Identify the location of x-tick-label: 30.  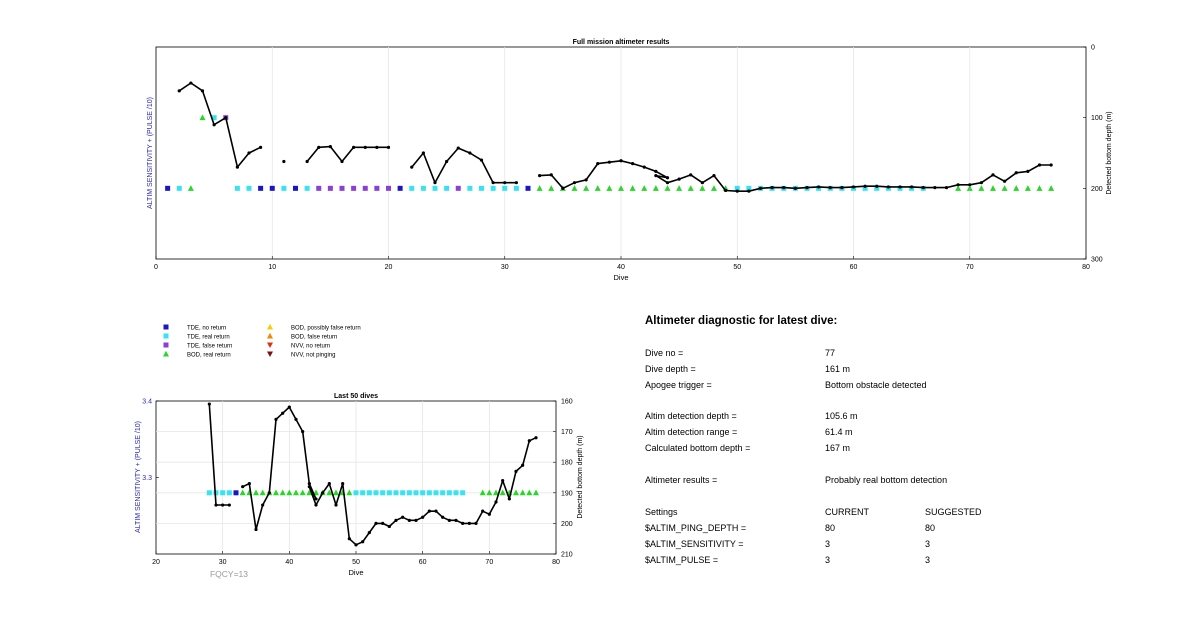
(223, 562).